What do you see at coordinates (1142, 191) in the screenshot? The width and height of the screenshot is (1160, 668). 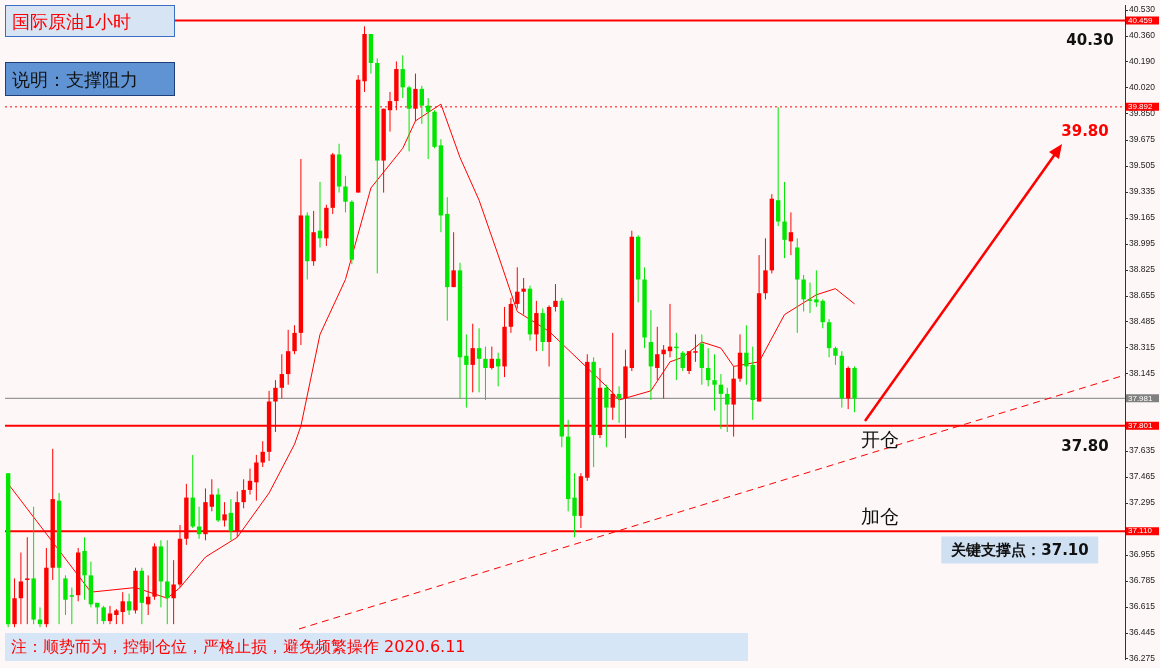 I see `y-tick-label: 39.335` at bounding box center [1142, 191].